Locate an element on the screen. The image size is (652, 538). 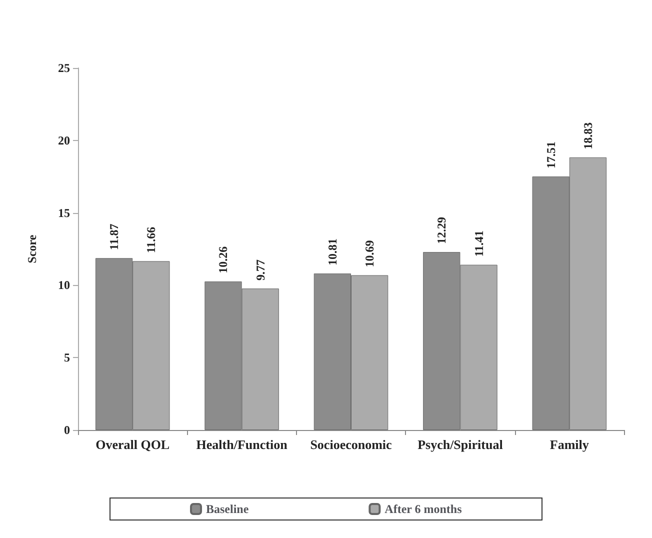
x-tick-label: Socioeconomic is located at coordinates (351, 444).